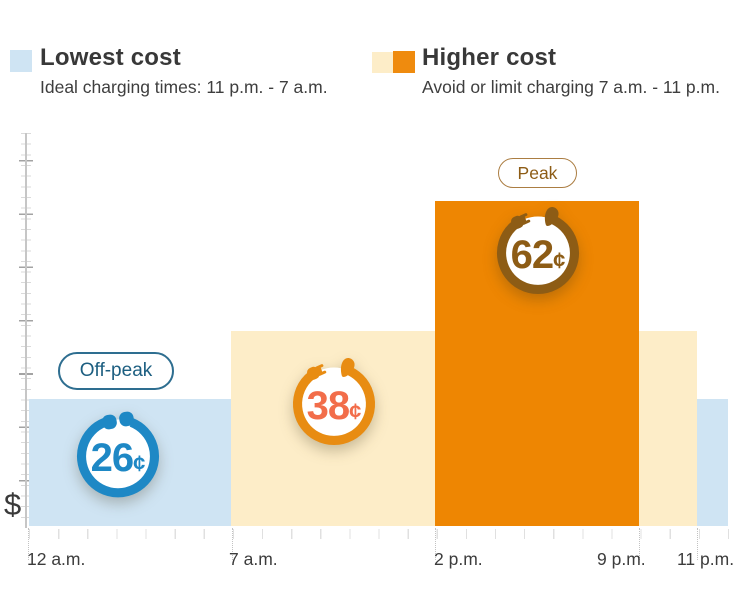 The height and width of the screenshot is (592, 745). I want to click on lowest-cost-description: Ideal charging times: 11 p.m. - 7 a.m., so click(184, 87).